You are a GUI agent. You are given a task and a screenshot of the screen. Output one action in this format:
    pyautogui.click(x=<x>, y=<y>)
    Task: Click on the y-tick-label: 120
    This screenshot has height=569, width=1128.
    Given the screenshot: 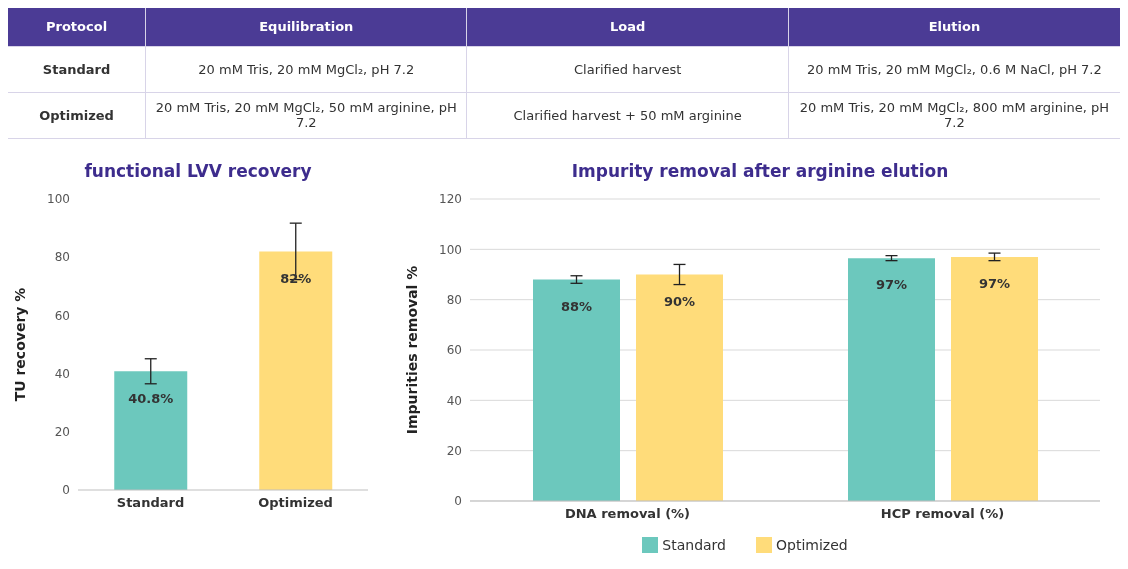 What is the action you would take?
    pyautogui.click(x=450, y=198)
    